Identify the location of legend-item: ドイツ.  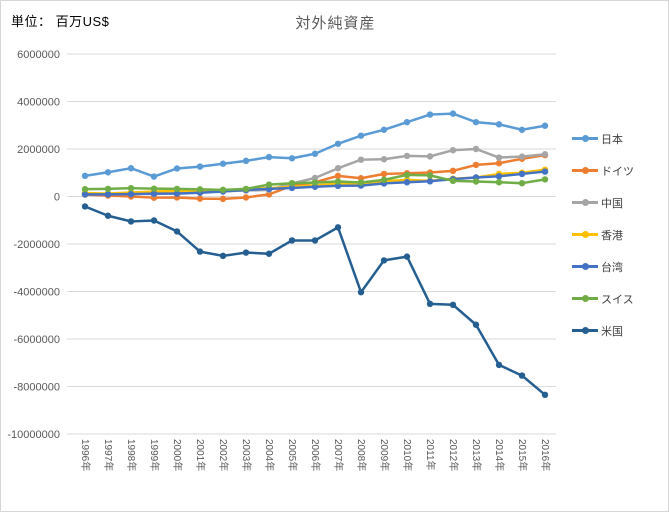
(603, 170).